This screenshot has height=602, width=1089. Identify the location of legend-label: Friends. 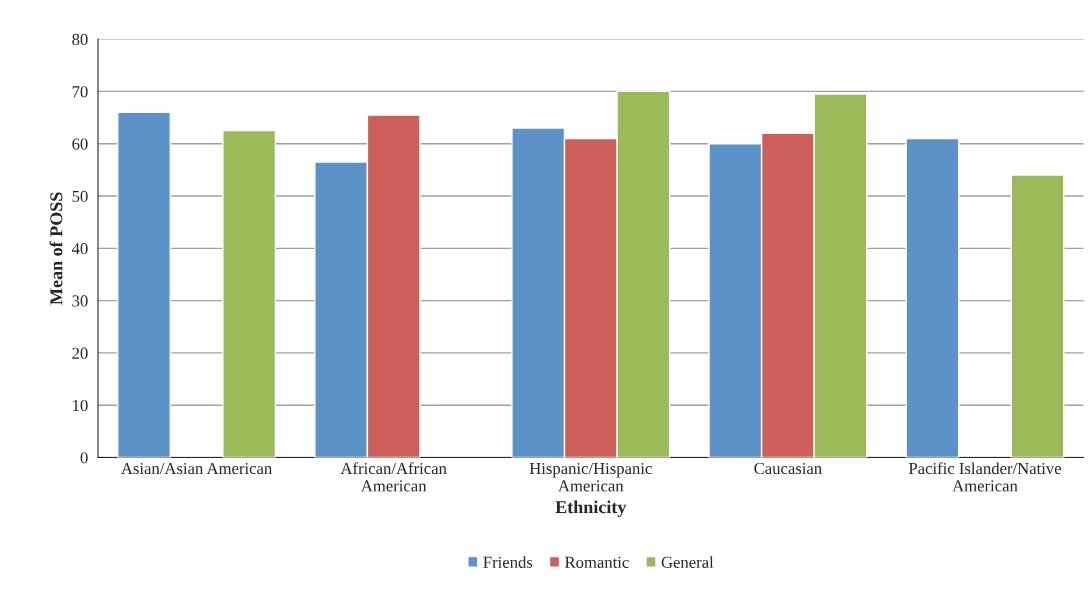
(508, 562).